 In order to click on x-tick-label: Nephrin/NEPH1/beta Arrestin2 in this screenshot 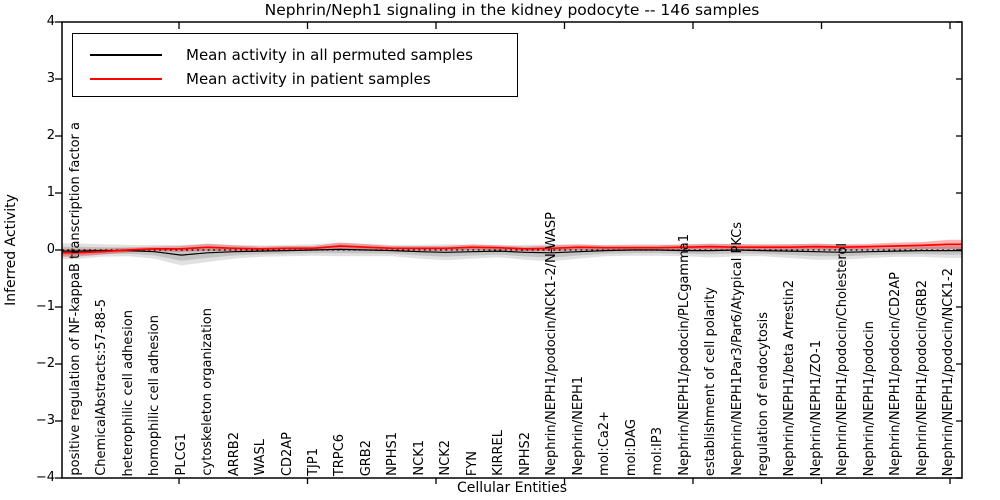, I will do `click(790, 378)`.